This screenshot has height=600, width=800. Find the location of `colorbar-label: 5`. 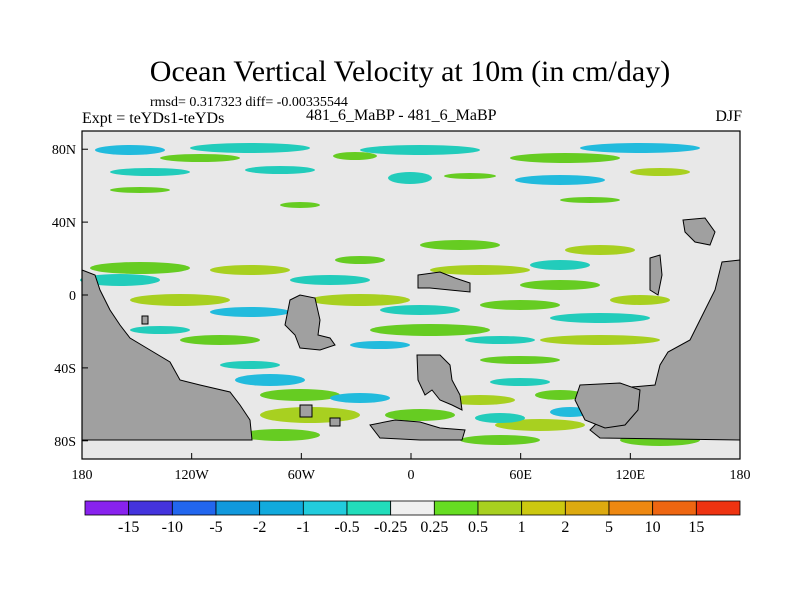

colorbar-label: 5 is located at coordinates (609, 527).